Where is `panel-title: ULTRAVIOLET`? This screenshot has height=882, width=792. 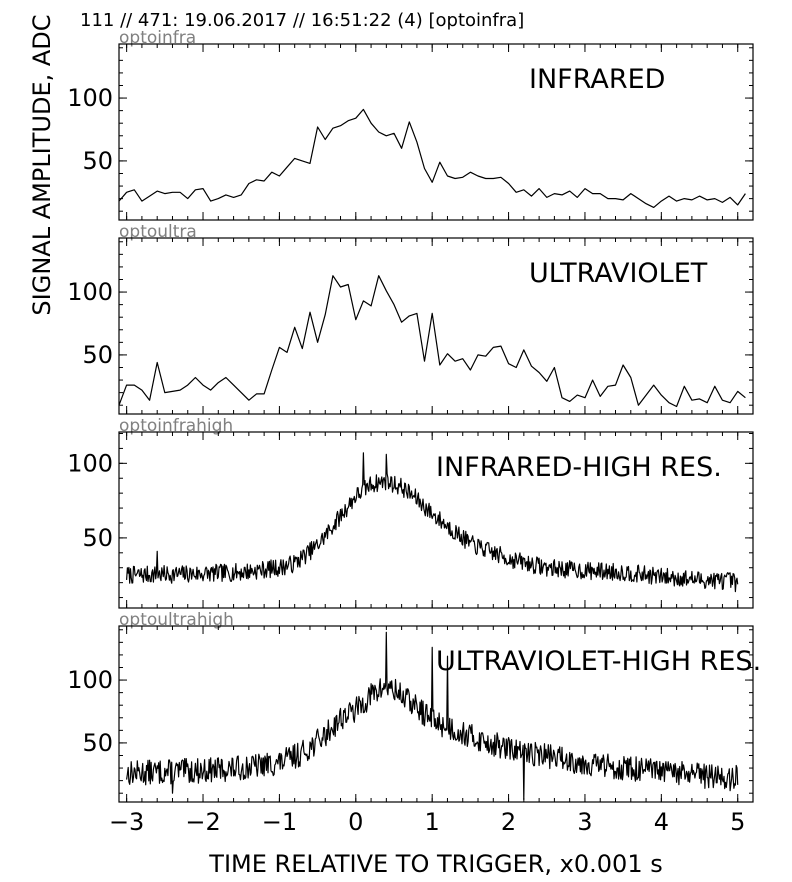
panel-title: ULTRAVIOLET is located at coordinates (618, 273).